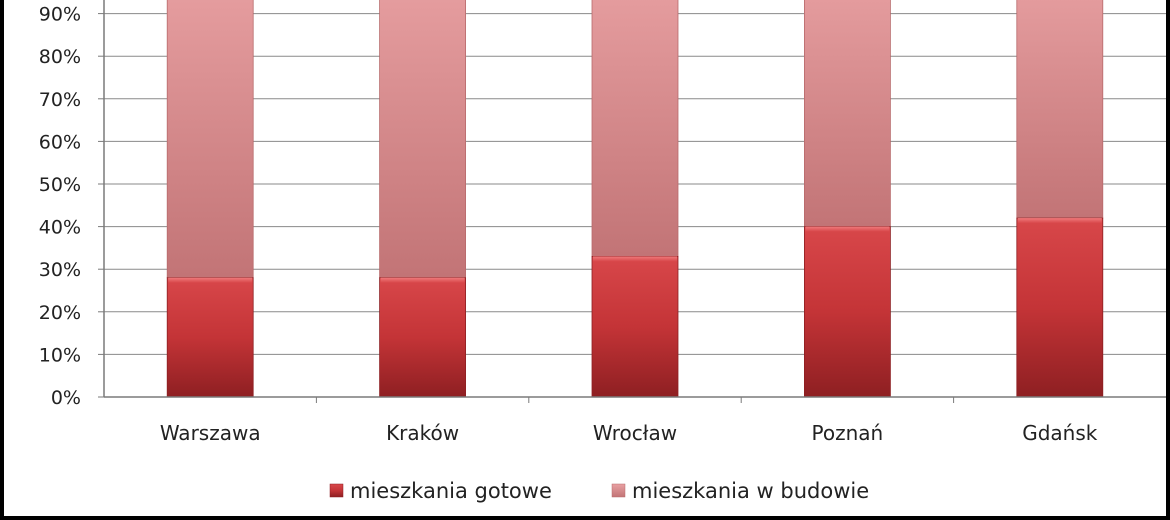 The width and height of the screenshot is (1170, 520). What do you see at coordinates (66, 398) in the screenshot?
I see `y-tick-label: 0%` at bounding box center [66, 398].